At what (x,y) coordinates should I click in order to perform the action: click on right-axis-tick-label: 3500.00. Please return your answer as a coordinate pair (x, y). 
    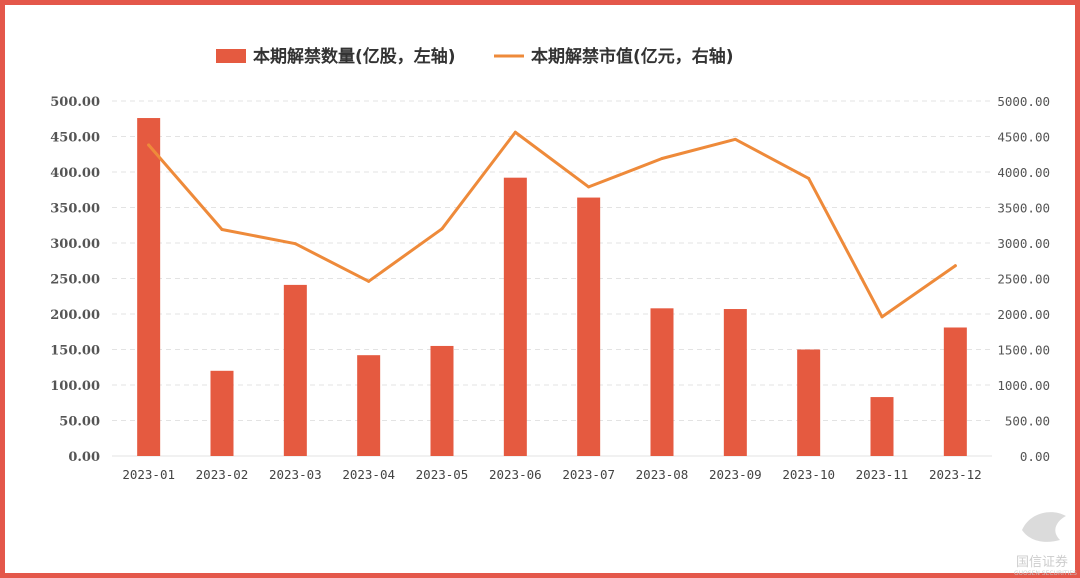
    Looking at the image, I should click on (1023, 208).